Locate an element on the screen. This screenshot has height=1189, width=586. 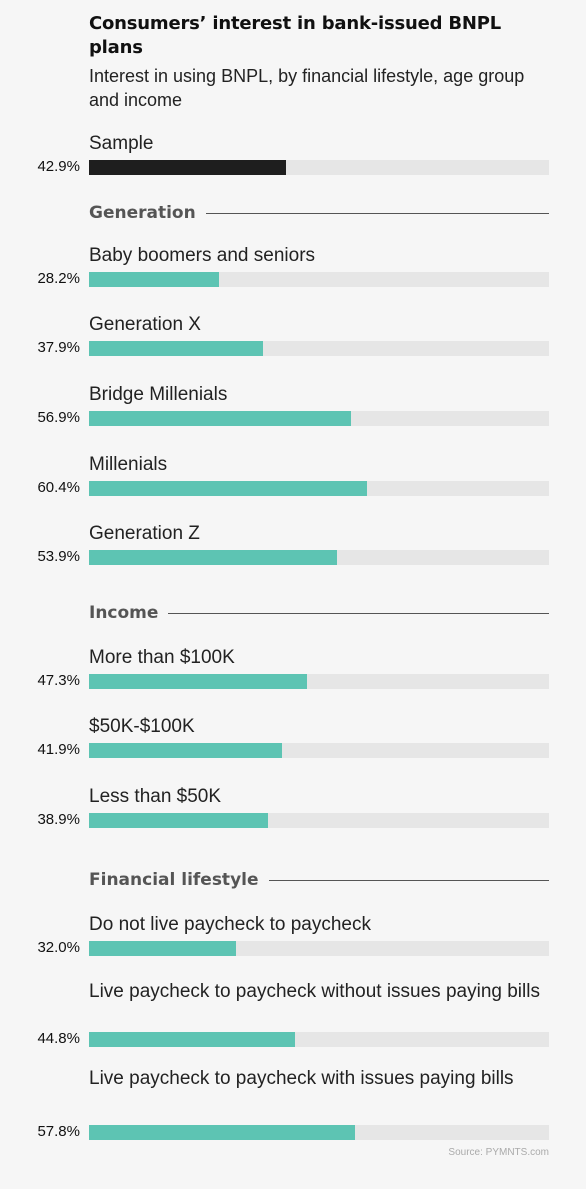
bar-value-label: 44.8% is located at coordinates (58, 1038).